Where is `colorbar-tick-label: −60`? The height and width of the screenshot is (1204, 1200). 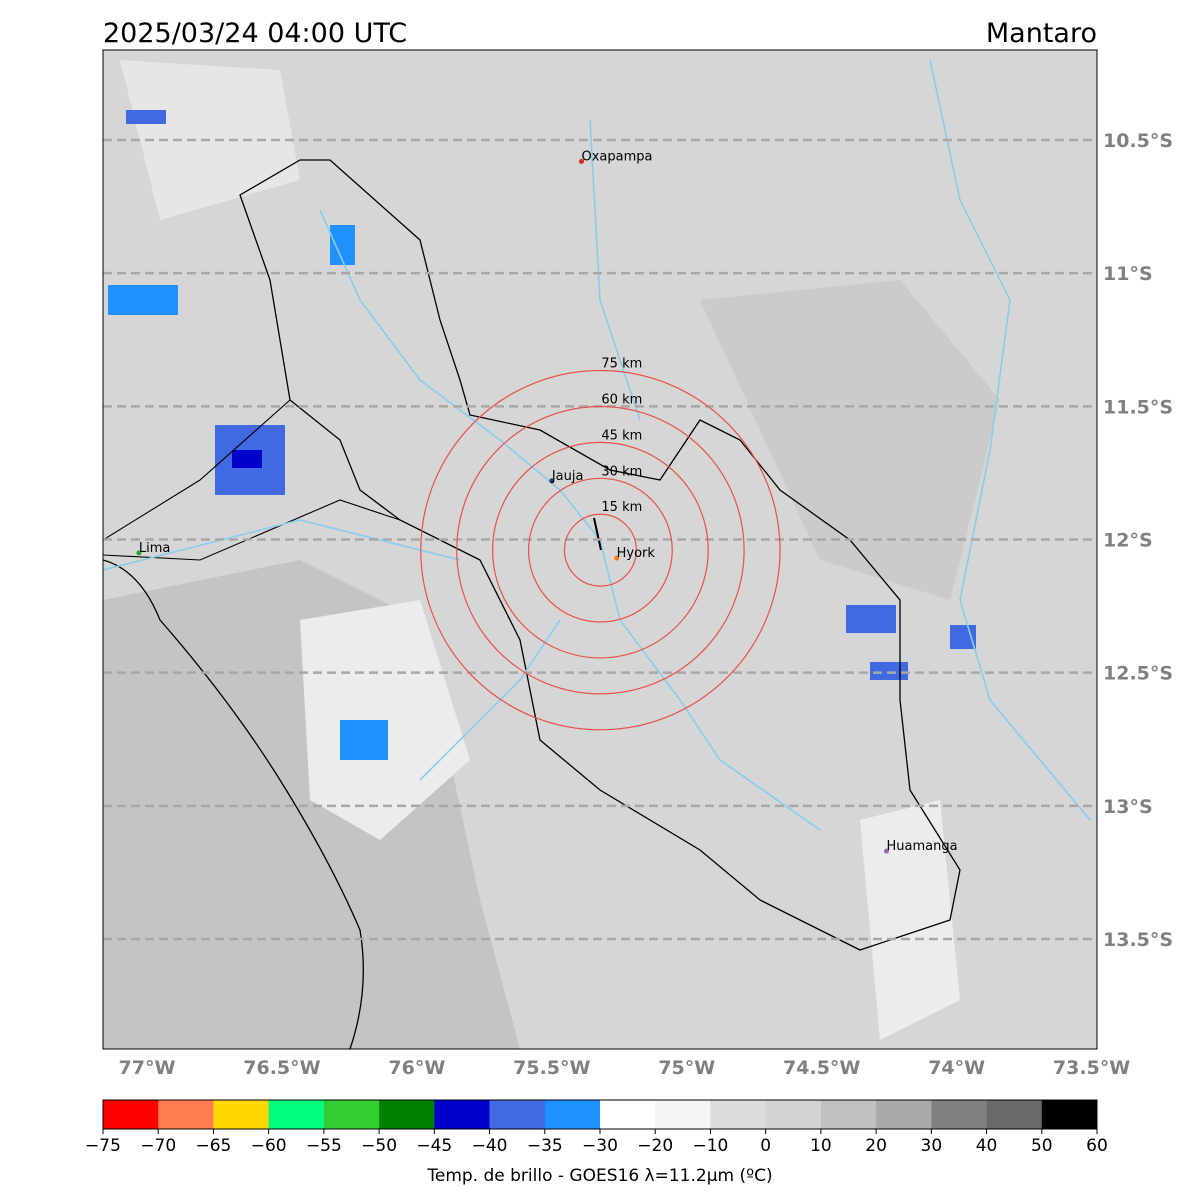 colorbar-tick-label: −60 is located at coordinates (269, 1146).